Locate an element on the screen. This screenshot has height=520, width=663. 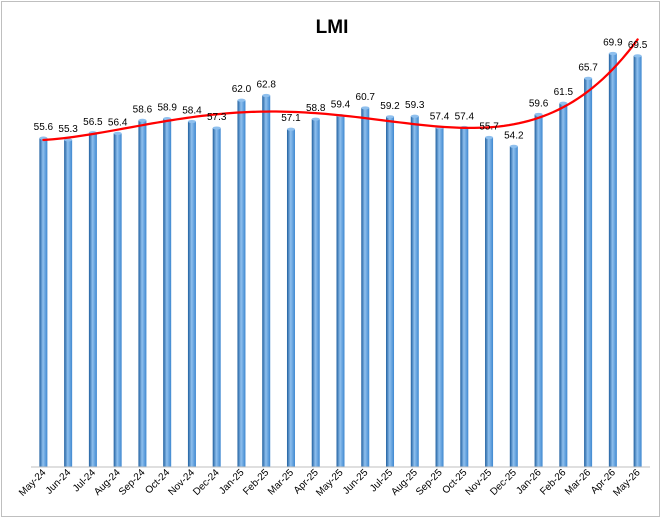
data-label-apr-25: 58.8 is located at coordinates (316, 108).